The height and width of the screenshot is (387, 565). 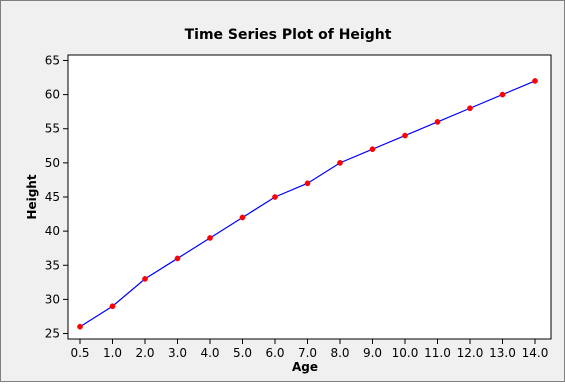 What do you see at coordinates (242, 353) in the screenshot?
I see `x-tick-label: 5.0` at bounding box center [242, 353].